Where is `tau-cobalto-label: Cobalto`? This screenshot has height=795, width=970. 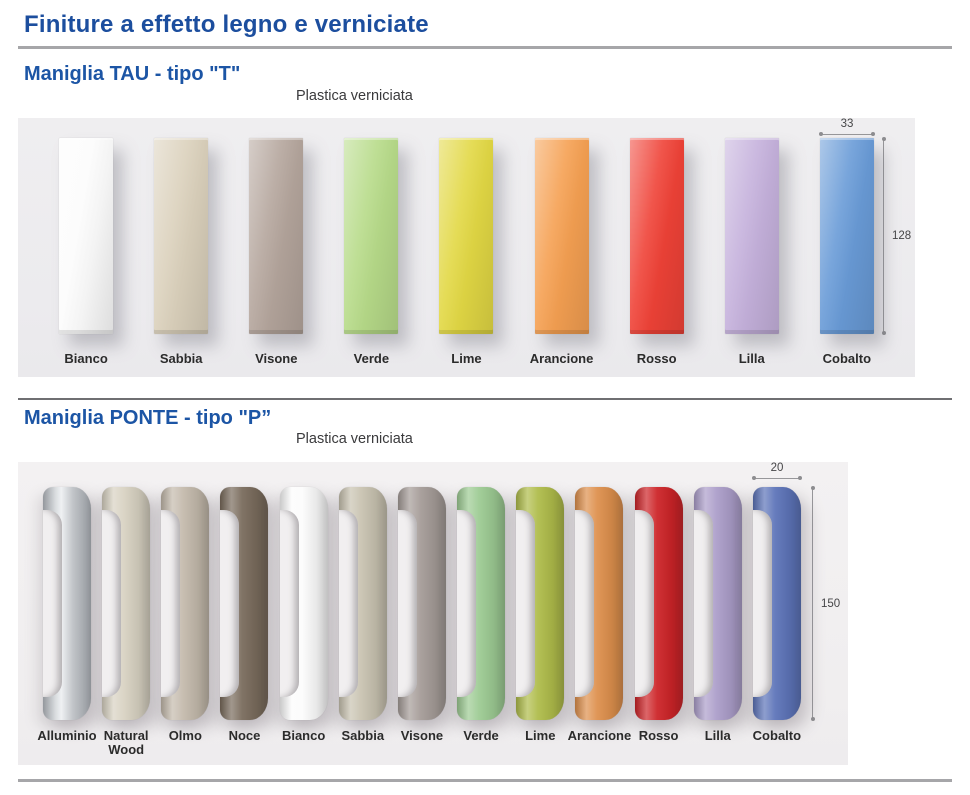
tau-cobalto-label: Cobalto is located at coordinates (847, 358).